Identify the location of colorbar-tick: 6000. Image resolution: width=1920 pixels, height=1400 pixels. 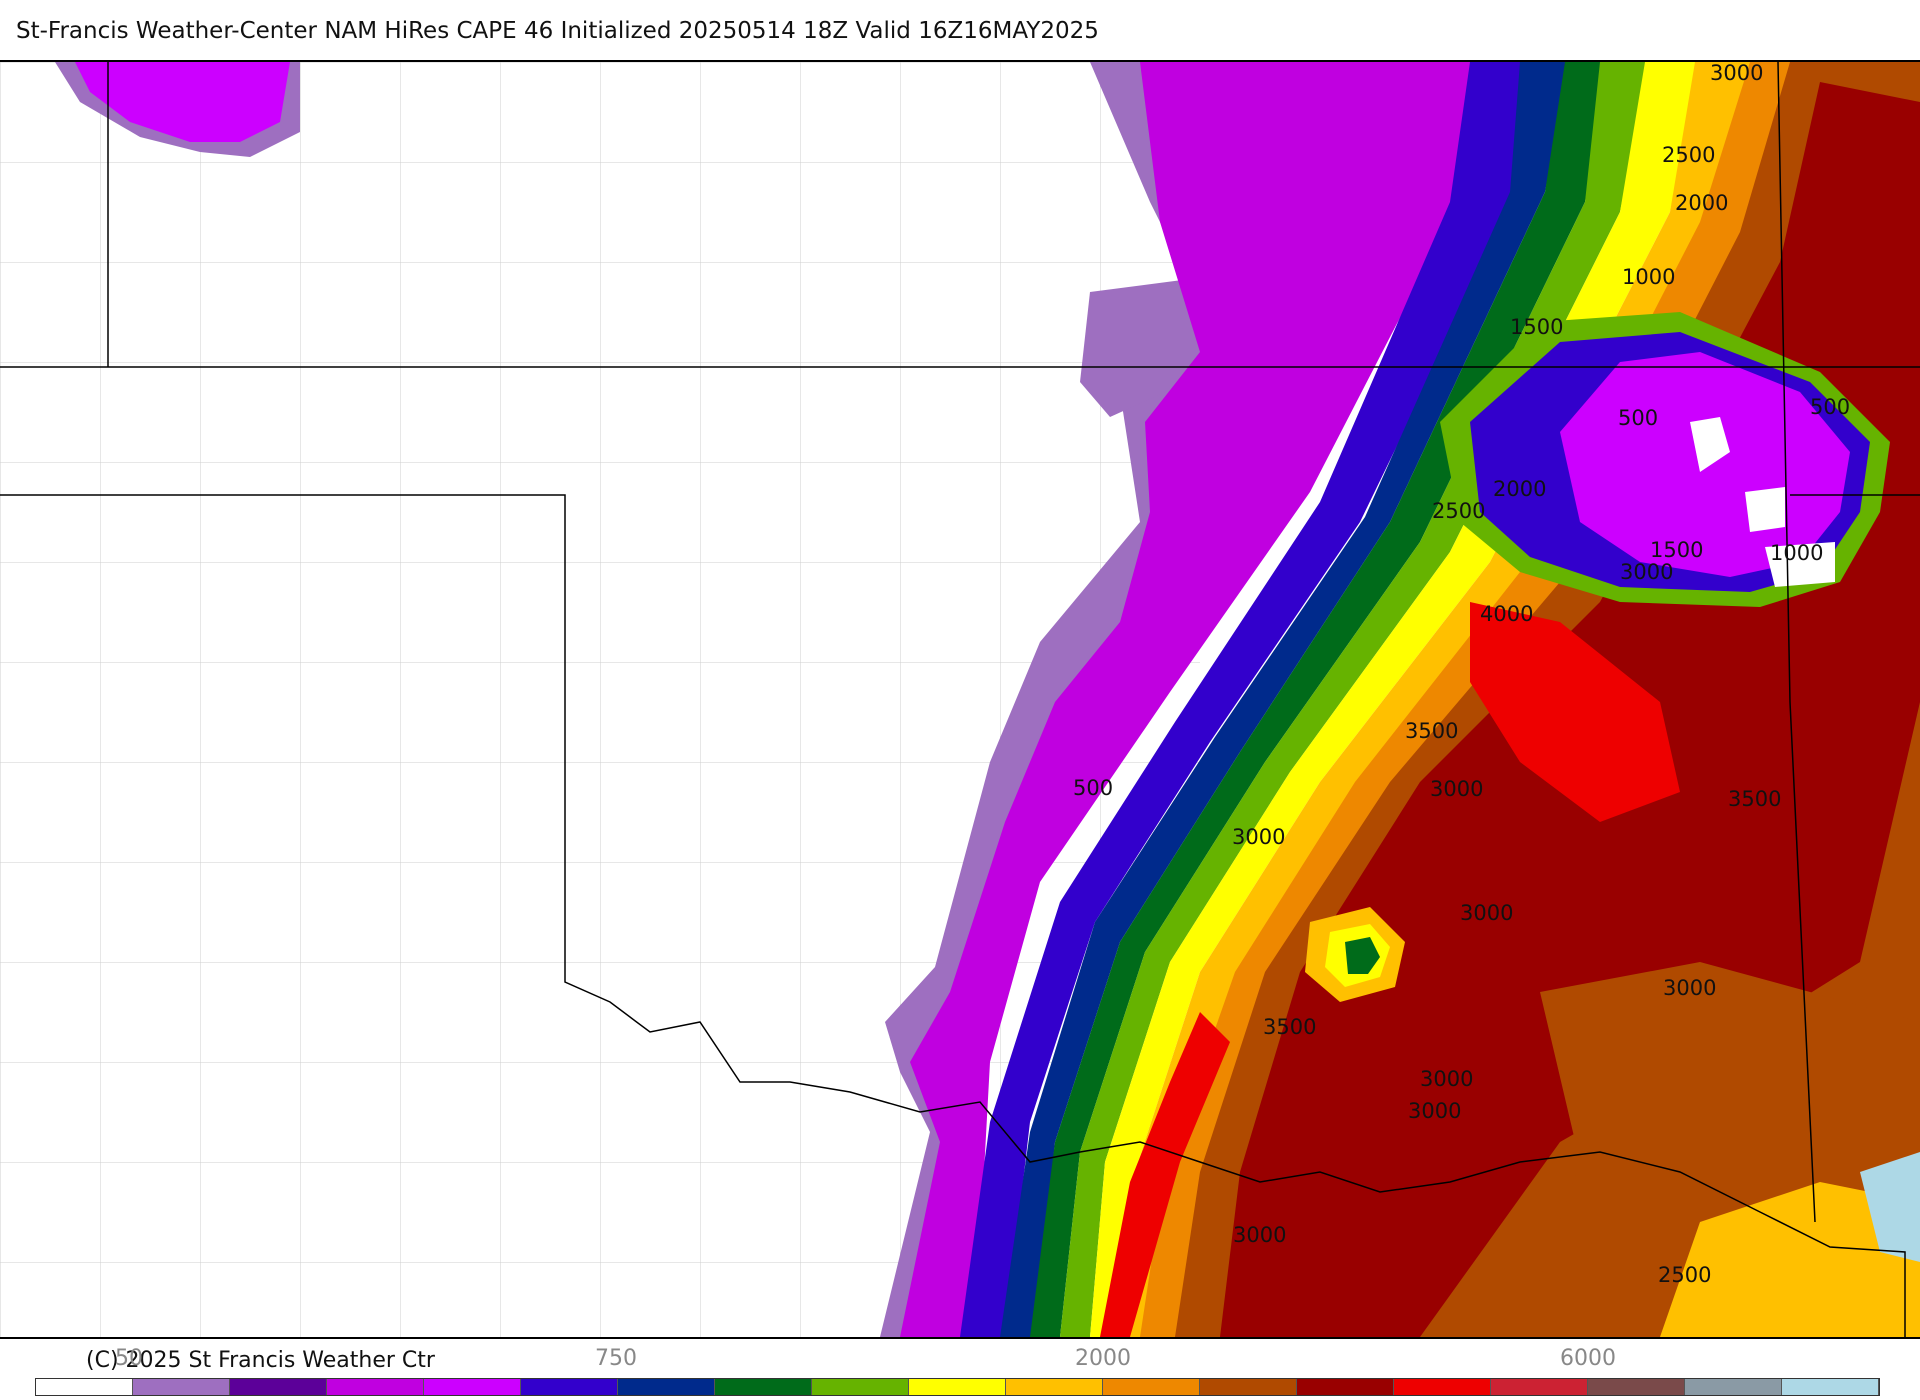
(1588, 1358).